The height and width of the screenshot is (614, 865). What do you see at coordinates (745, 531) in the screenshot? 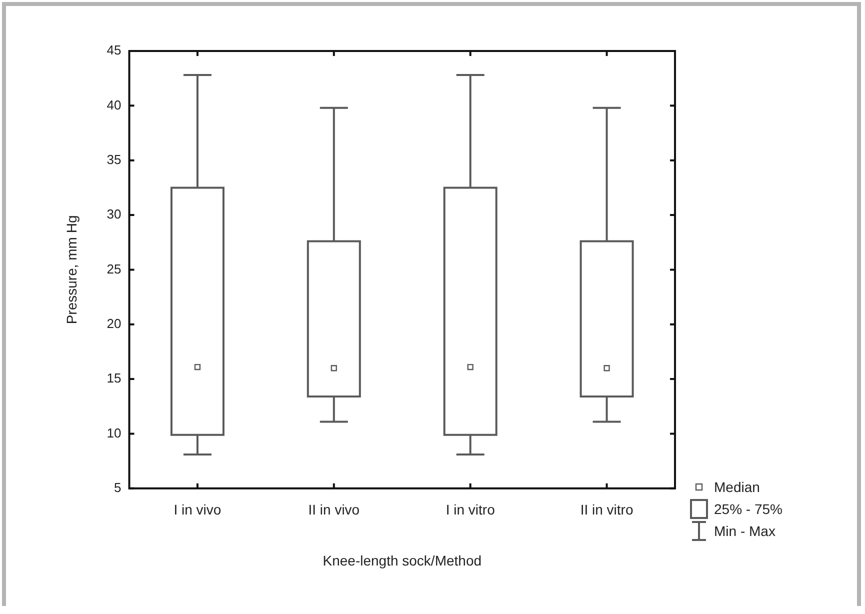
I see `text: Min - Max` at bounding box center [745, 531].